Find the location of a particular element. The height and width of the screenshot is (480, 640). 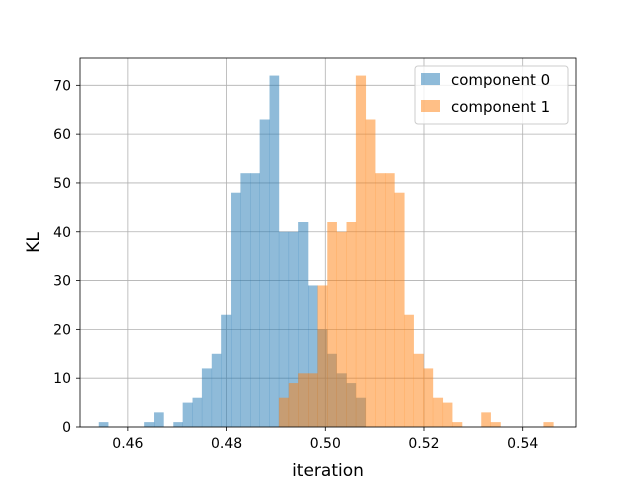

y-axis-label: KL is located at coordinates (34, 242).